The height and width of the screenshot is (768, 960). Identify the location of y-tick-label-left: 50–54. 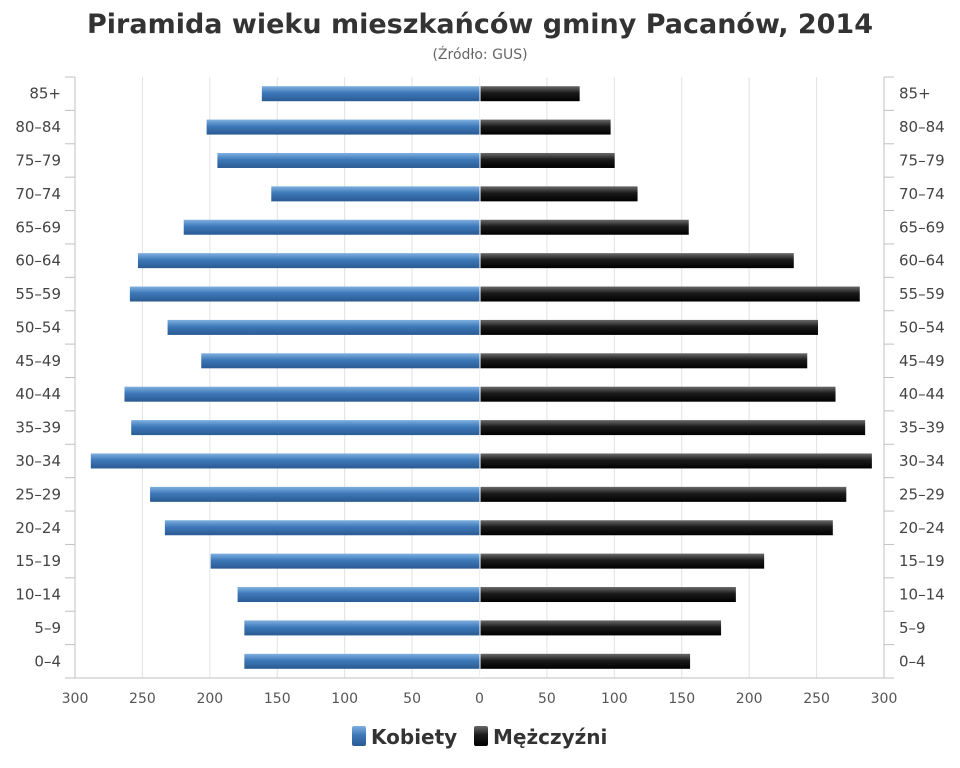
(38, 327).